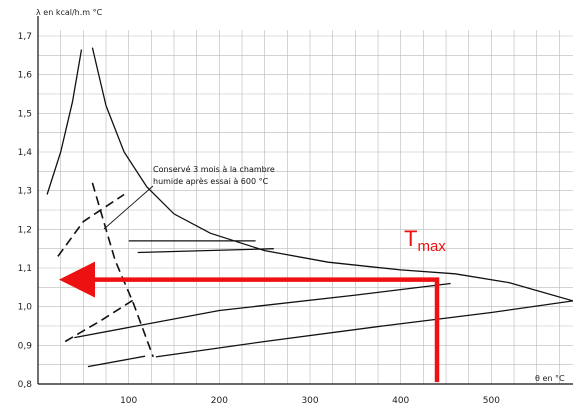 This screenshot has height=405, width=573. I want to click on y-tick-label: 1,0, so click(25, 308).